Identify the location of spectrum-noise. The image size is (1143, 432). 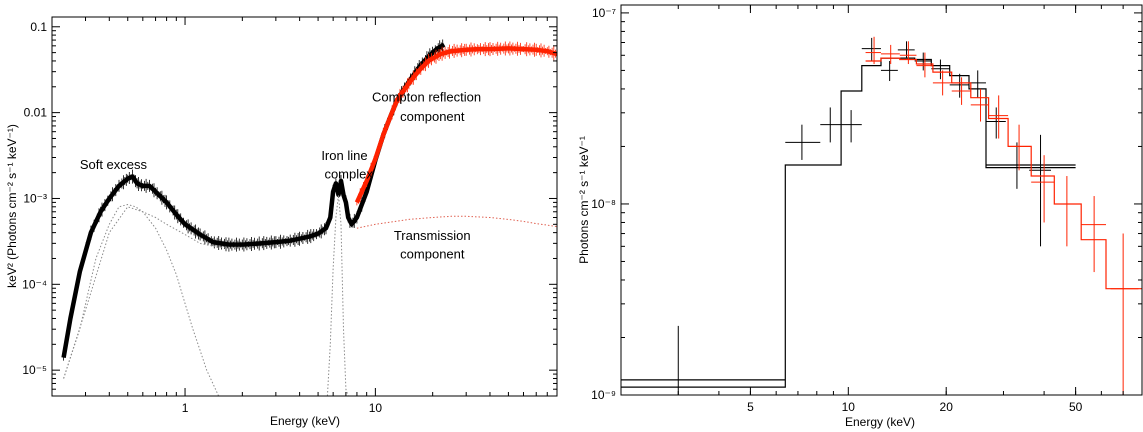
(456, 123).